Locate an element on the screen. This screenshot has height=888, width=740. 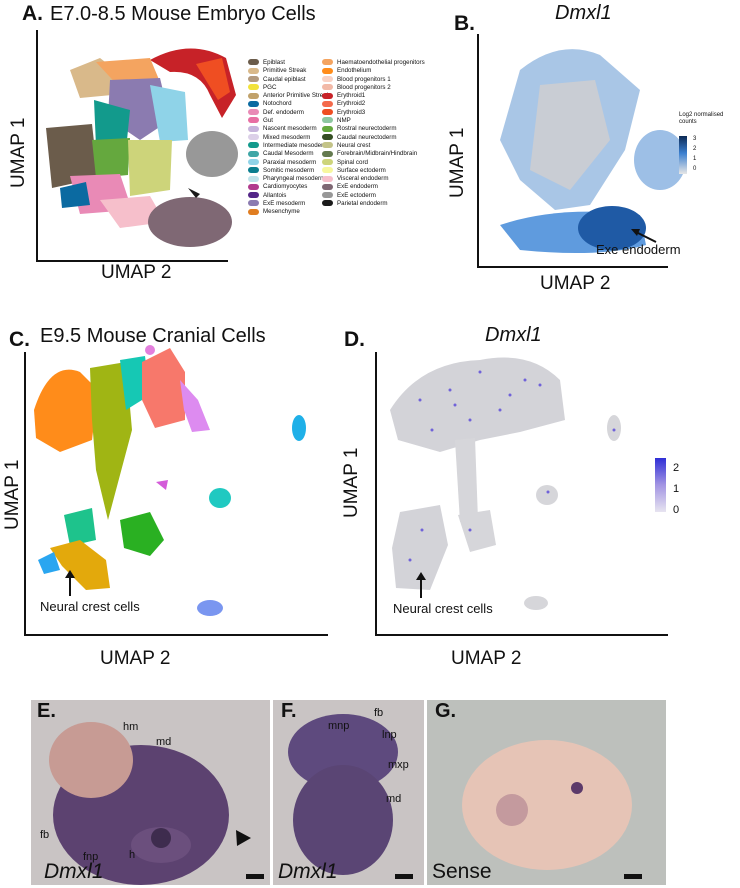
legend-label: Caudal Mesoderm is located at coordinates (288, 154).